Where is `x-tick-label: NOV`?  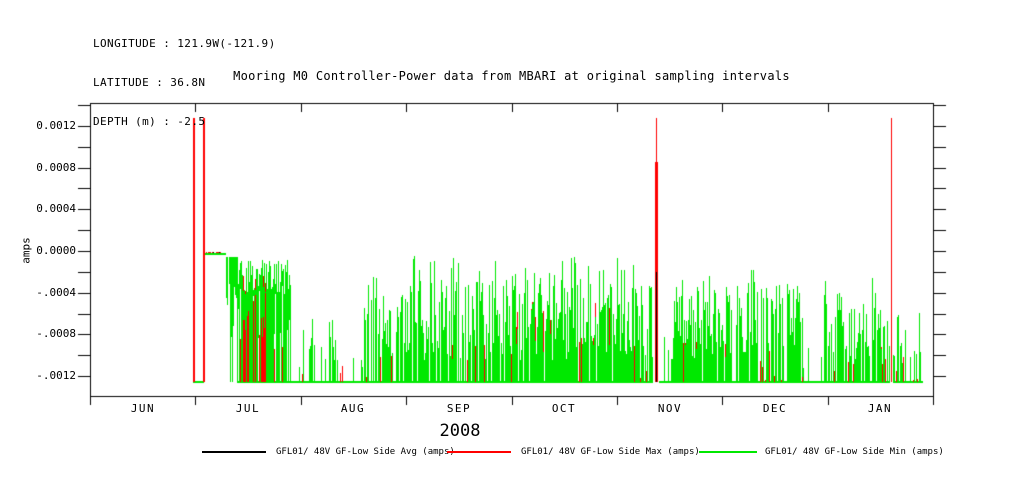 x-tick-label: NOV is located at coordinates (670, 408).